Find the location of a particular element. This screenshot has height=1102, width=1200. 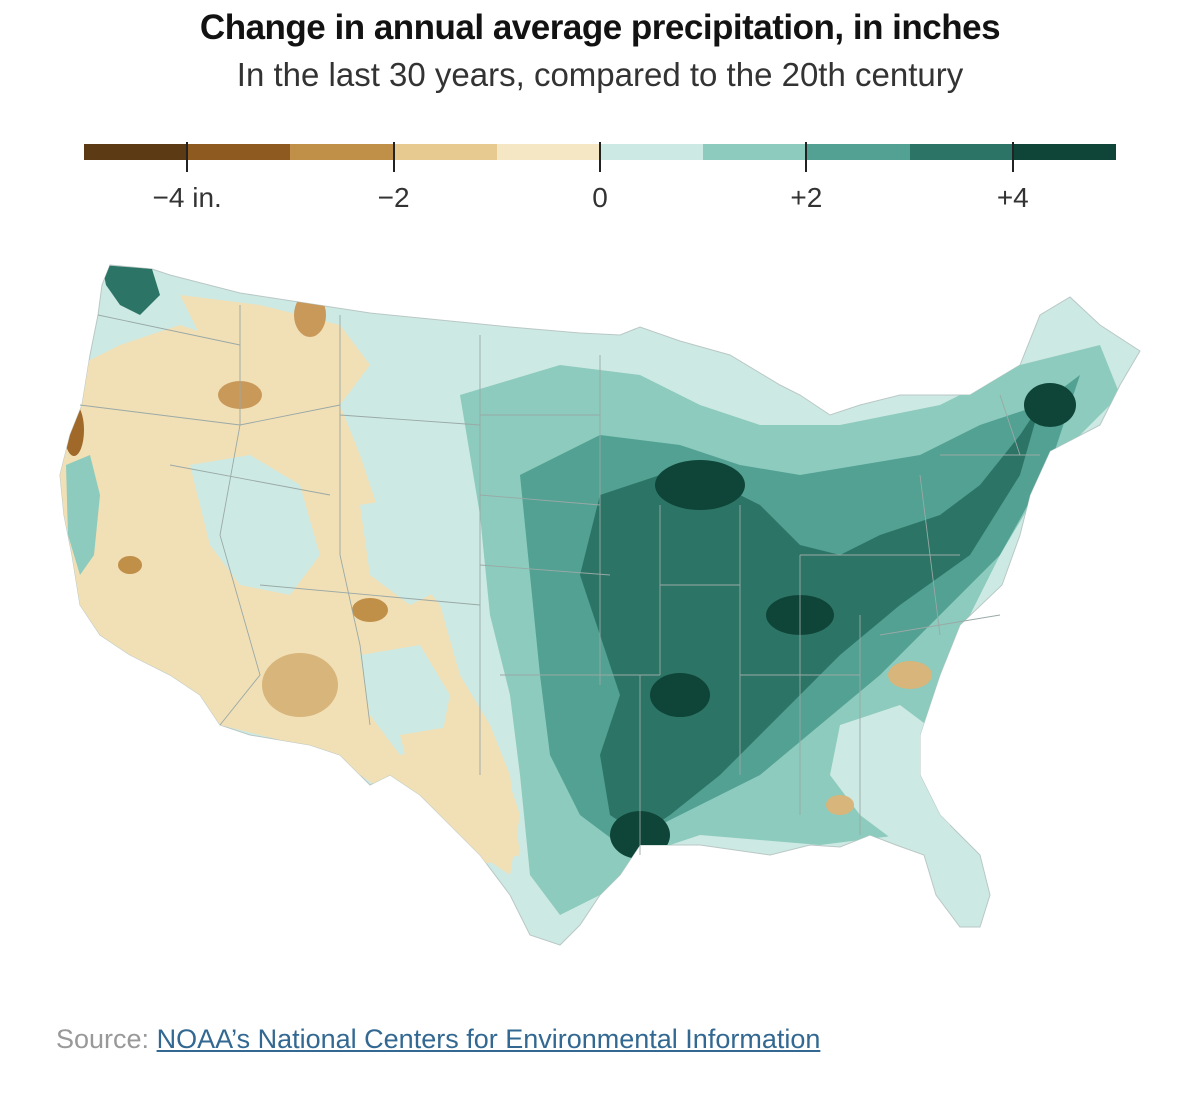

legend-tick-label: −4 in. is located at coordinates (187, 197).